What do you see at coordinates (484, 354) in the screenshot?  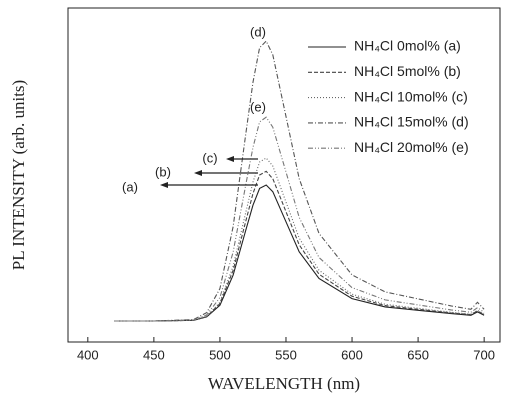 I see `x-tick-label: 700` at bounding box center [484, 354].